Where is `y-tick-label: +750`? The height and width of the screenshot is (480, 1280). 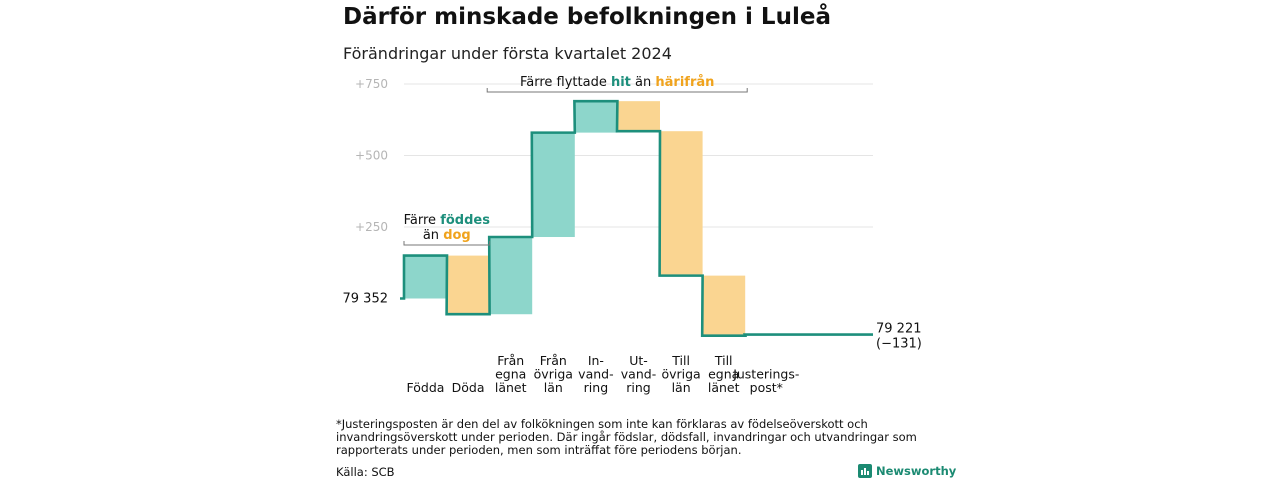
y-tick-label: +750 is located at coordinates (371, 84).